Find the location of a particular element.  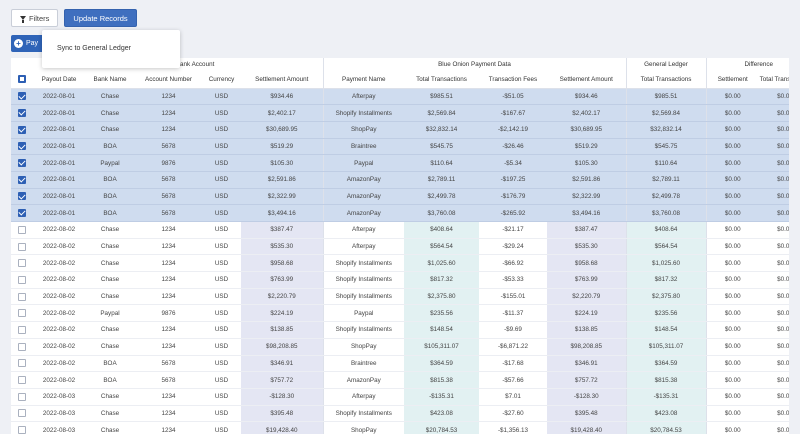

cell-bank-settlement: $30,689.95 is located at coordinates (282, 130).